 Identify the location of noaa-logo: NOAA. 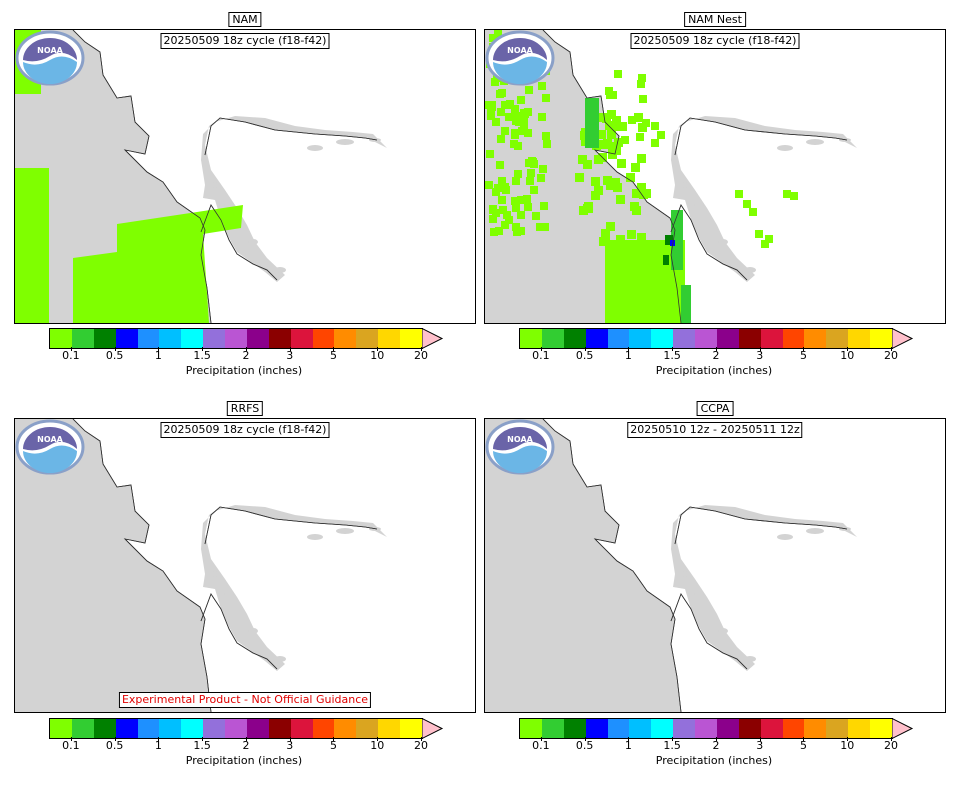
(50, 447).